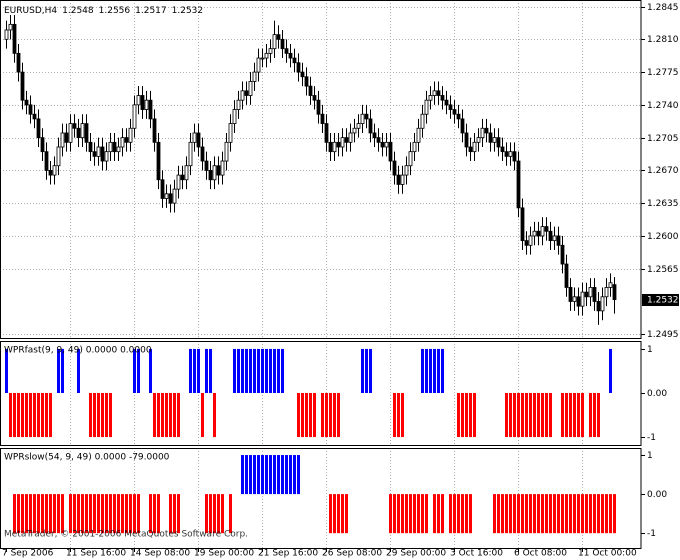 This screenshot has width=680, height=560. Describe the element at coordinates (352, 554) in the screenshot. I see `x-tick-label: 26 Sep 08:00` at that location.